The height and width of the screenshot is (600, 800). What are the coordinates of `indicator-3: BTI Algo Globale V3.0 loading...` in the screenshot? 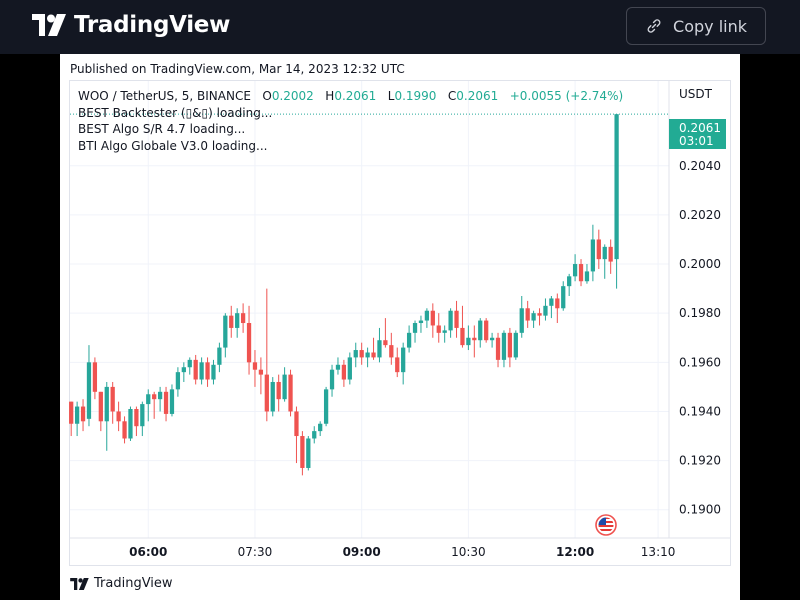 It's located at (173, 145).